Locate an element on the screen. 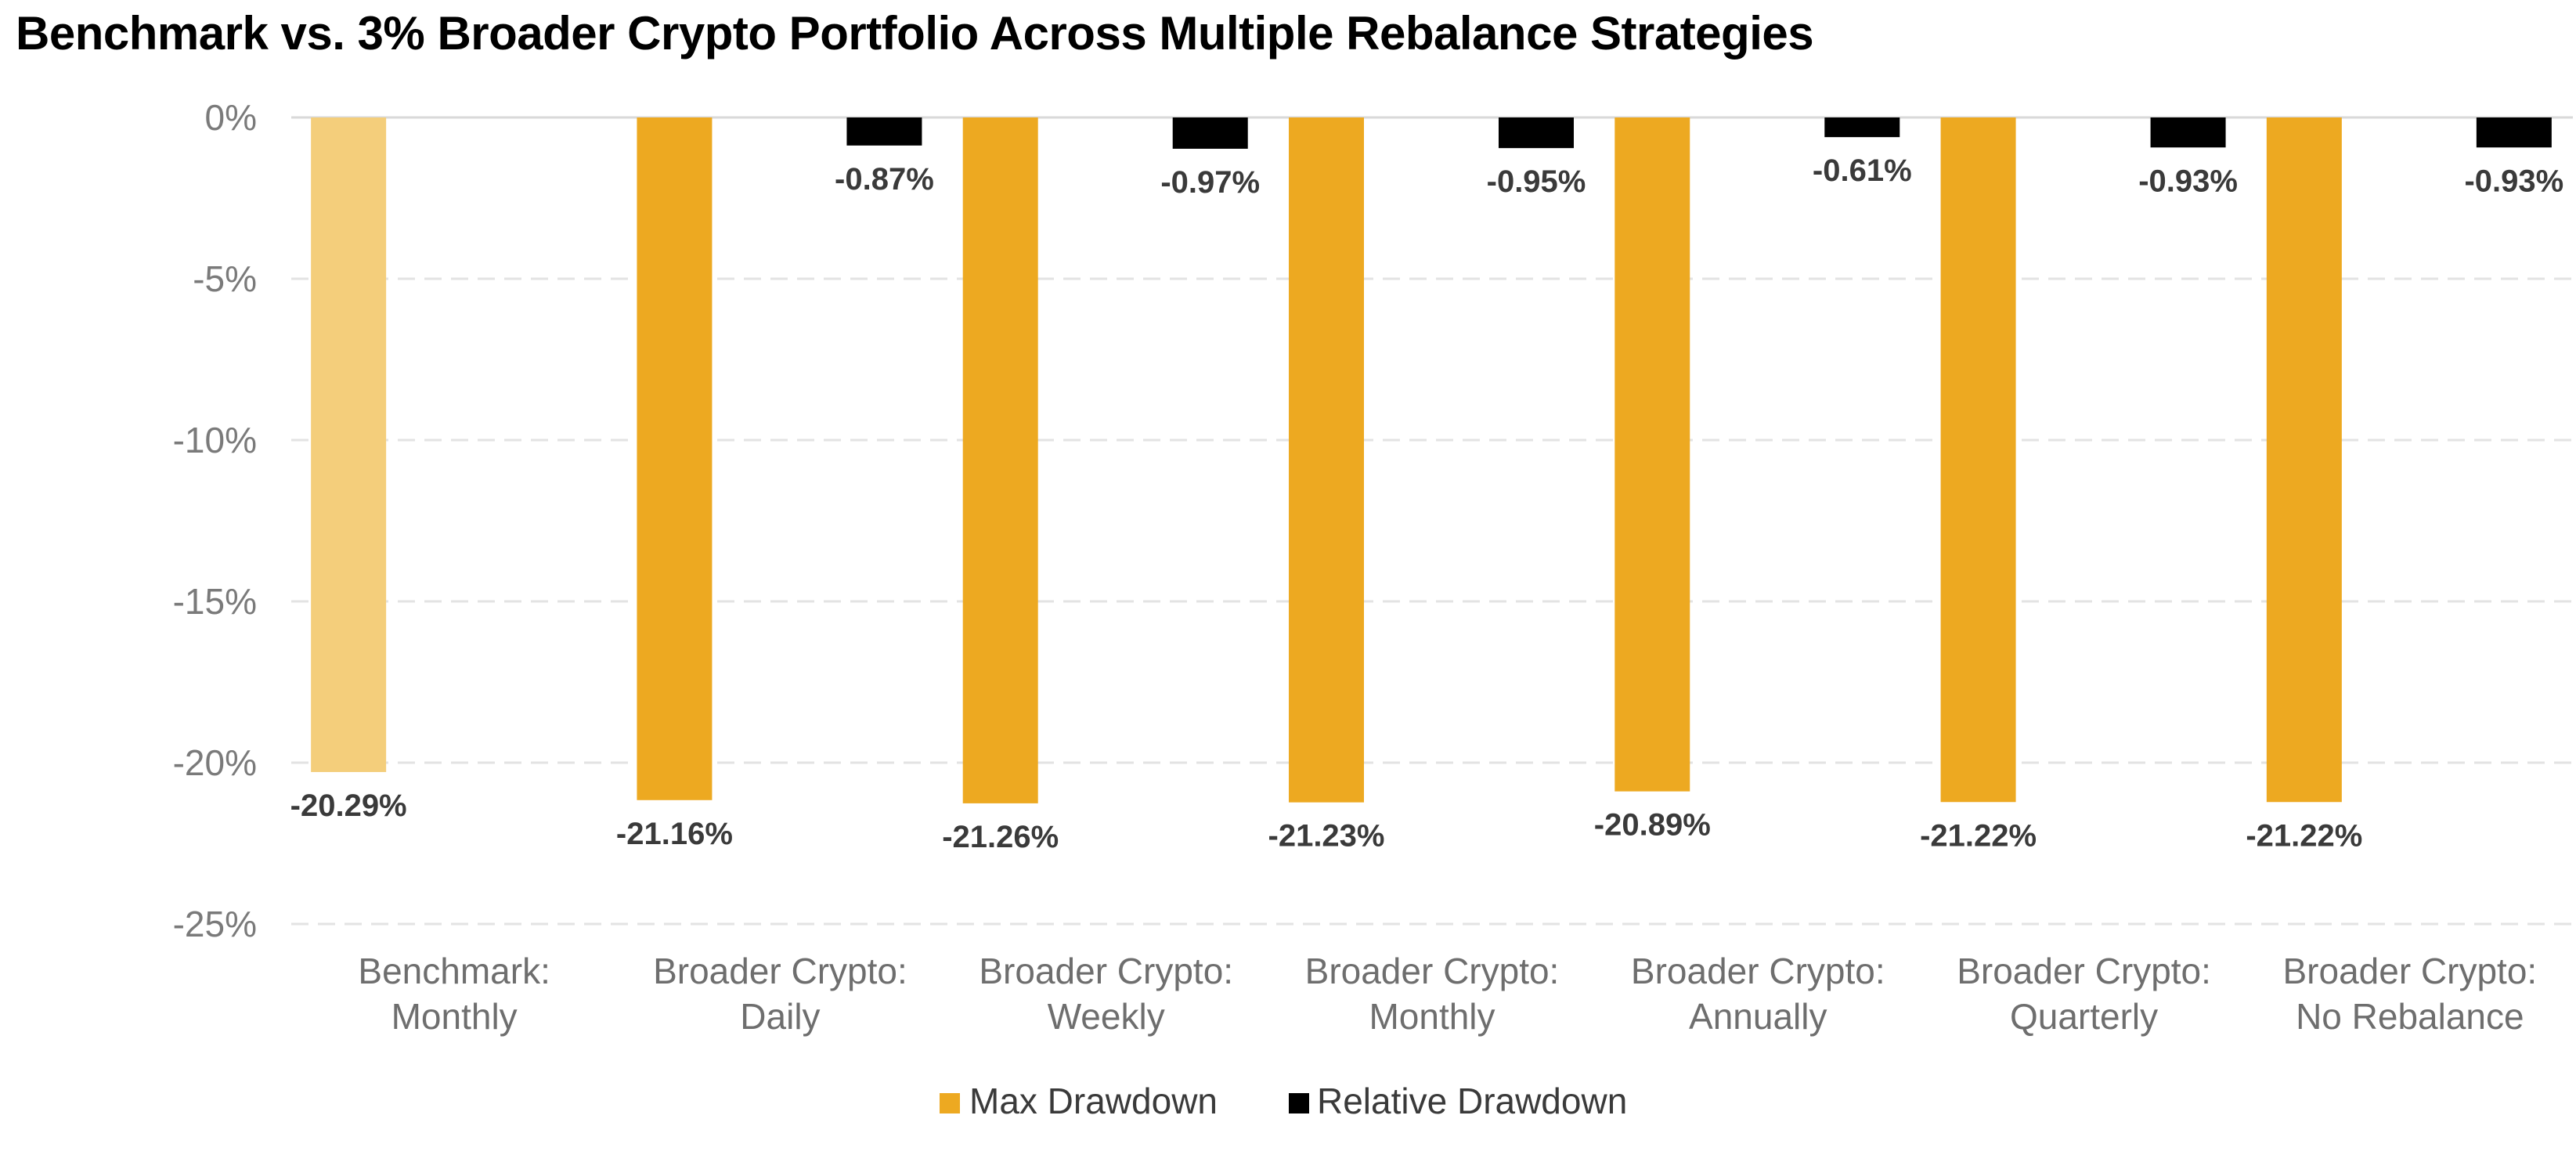 The height and width of the screenshot is (1173, 2576). max-drawdown-label: -20.89% is located at coordinates (1653, 825).